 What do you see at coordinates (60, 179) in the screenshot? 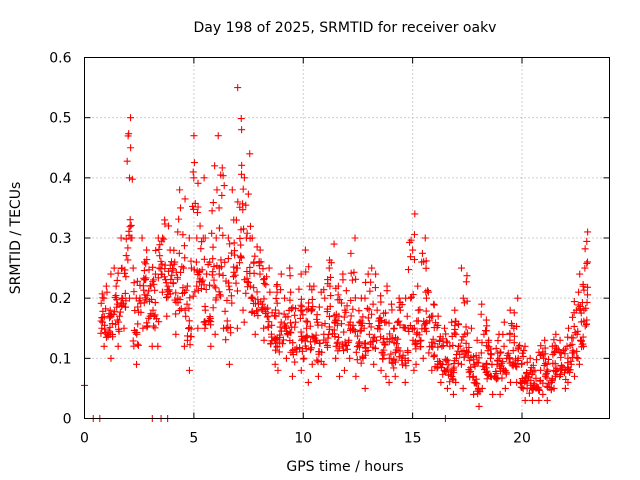
I see `y-tick-label: 0.4` at bounding box center [60, 179].